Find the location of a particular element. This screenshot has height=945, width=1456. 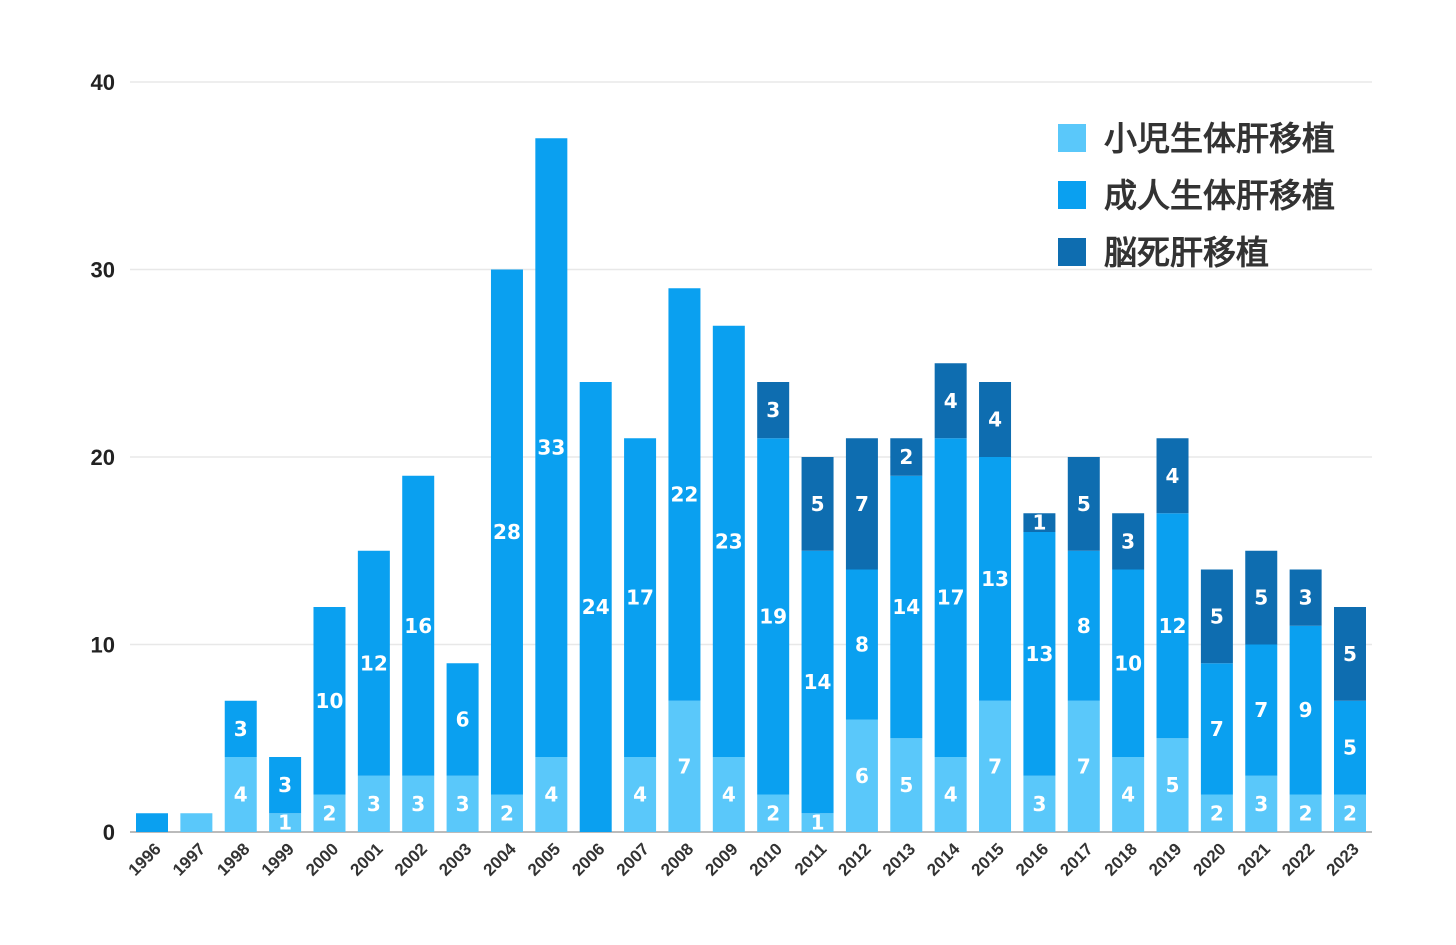

legend-item: 脳死肝移植 is located at coordinates (1163, 252).